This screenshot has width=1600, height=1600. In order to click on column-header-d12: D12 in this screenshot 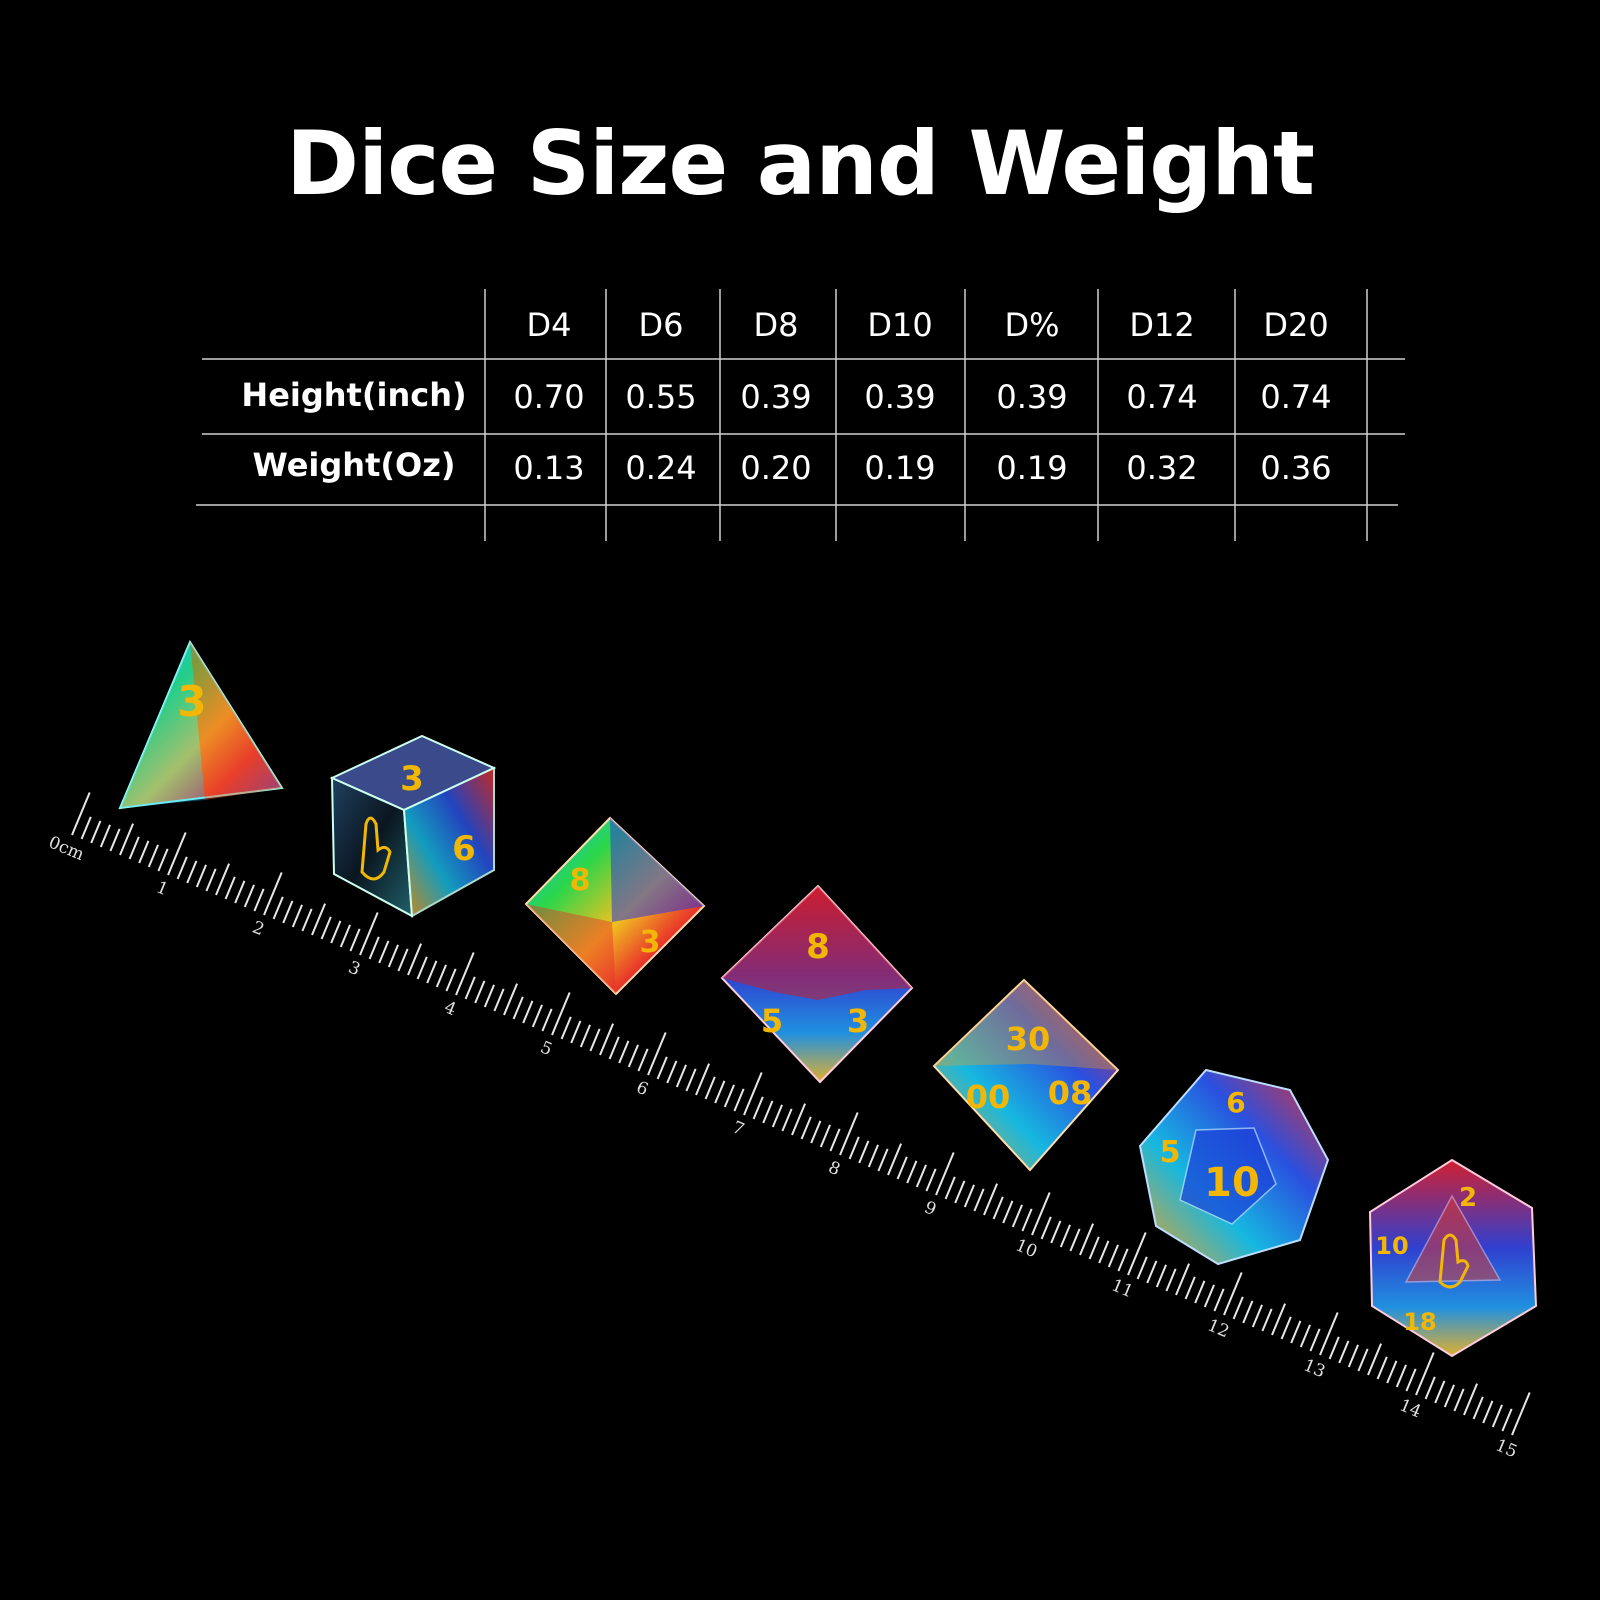, I will do `click(1162, 325)`.